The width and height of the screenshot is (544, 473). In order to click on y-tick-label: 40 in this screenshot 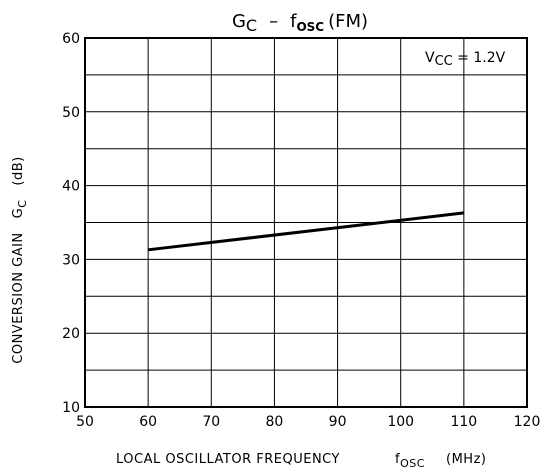, I will do `click(71, 187)`.